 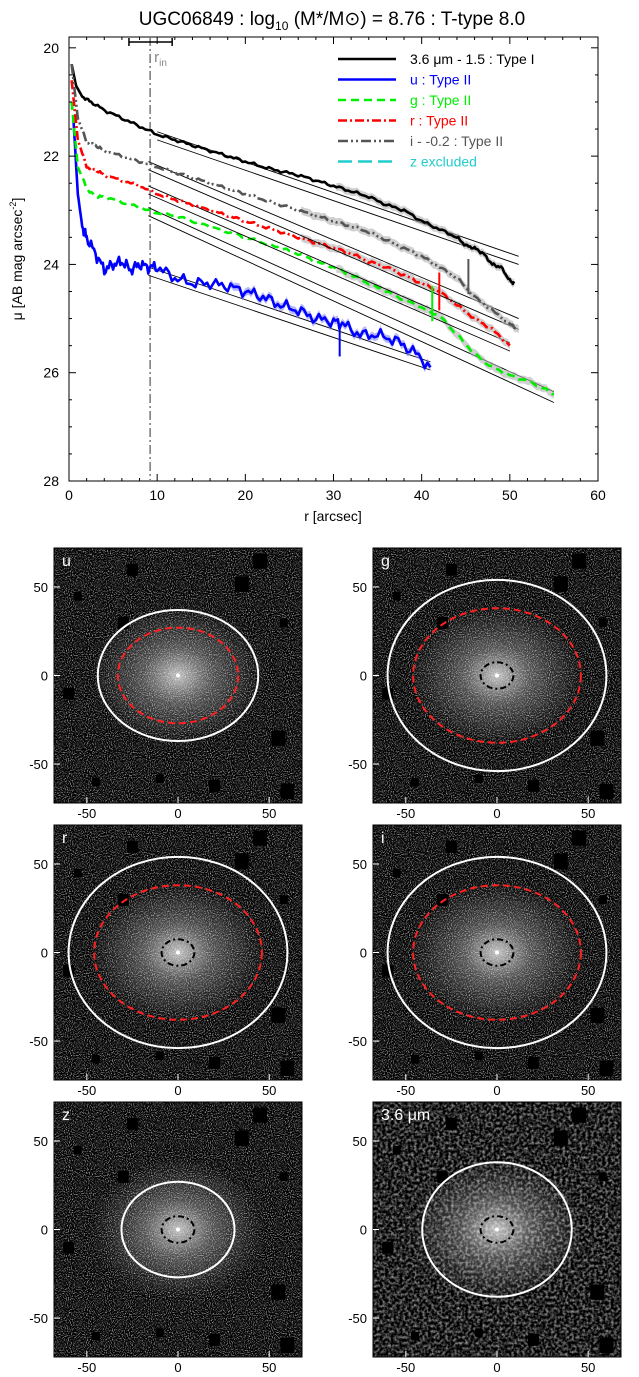 What do you see at coordinates (405, 1115) in the screenshot?
I see `panel-label: 3.6 μm` at bounding box center [405, 1115].